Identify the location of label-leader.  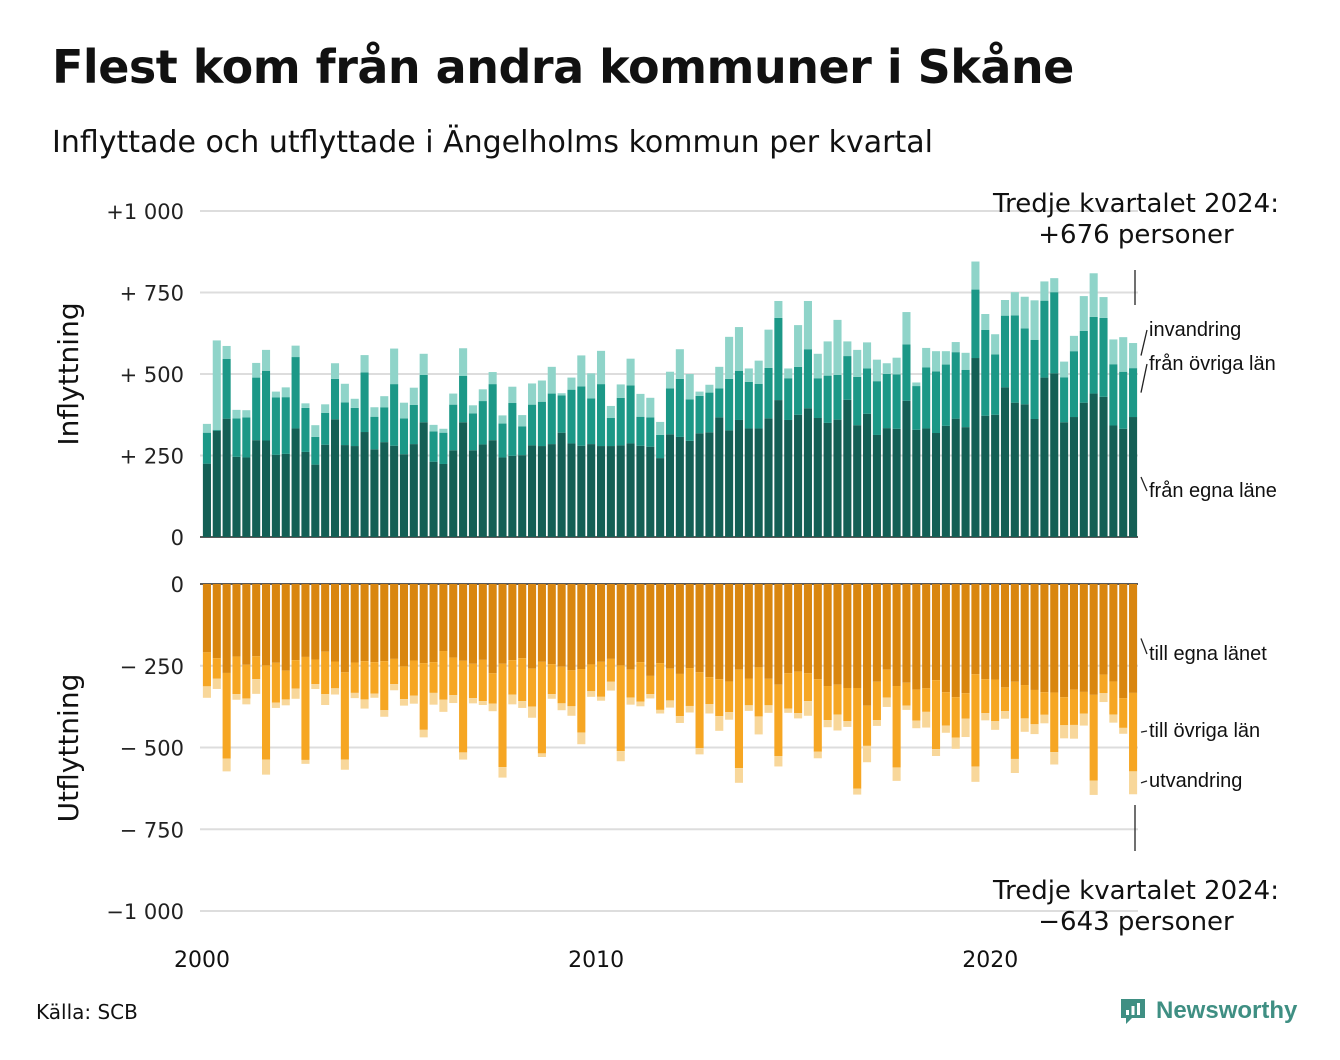
(1144, 484).